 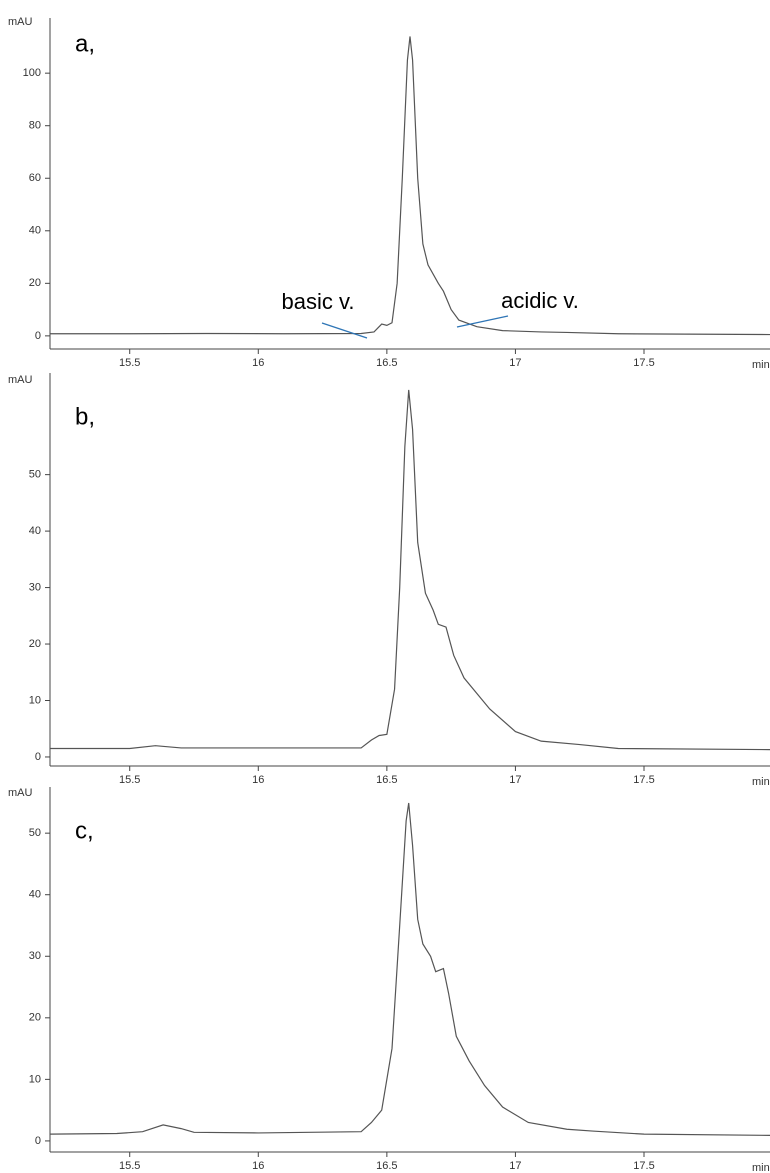 I want to click on panel-label: b,, so click(x=85, y=416).